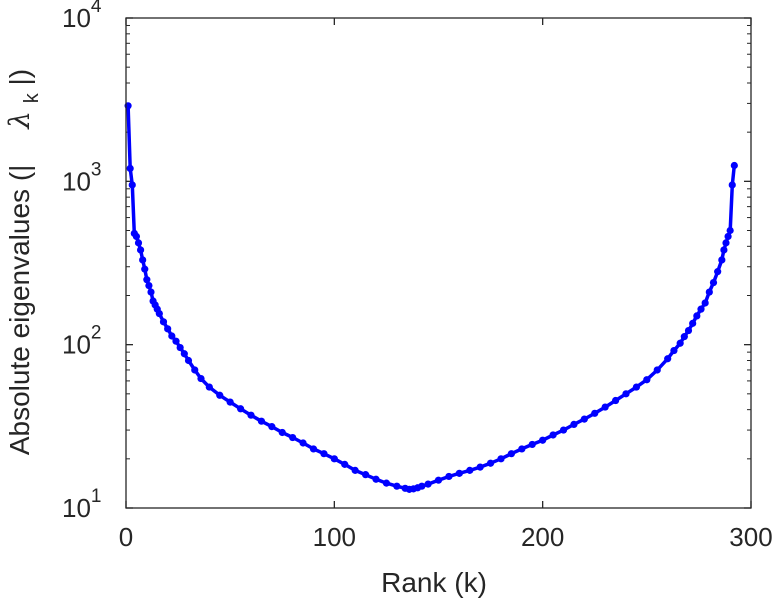 Image resolution: width=783 pixels, height=600 pixels. I want to click on y-axis-label-suffix: |), so click(19, 77).